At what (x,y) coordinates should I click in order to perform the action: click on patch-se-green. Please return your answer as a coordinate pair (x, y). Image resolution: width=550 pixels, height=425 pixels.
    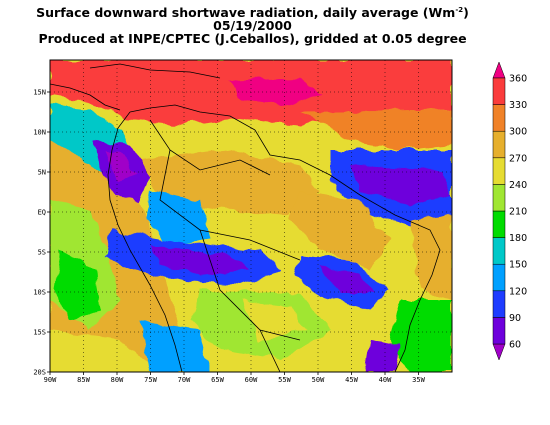
    Looking at the image, I should click on (421, 336).